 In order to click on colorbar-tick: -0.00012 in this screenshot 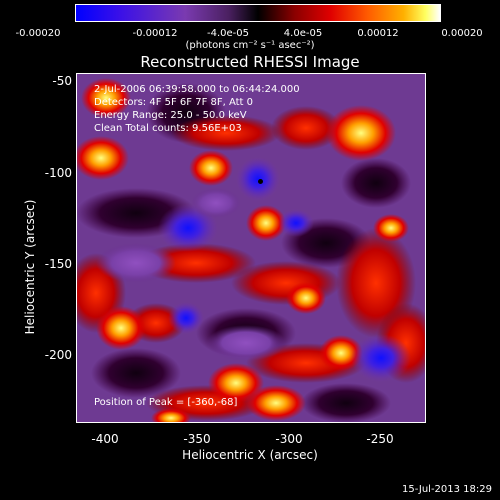, I will do `click(155, 33)`.